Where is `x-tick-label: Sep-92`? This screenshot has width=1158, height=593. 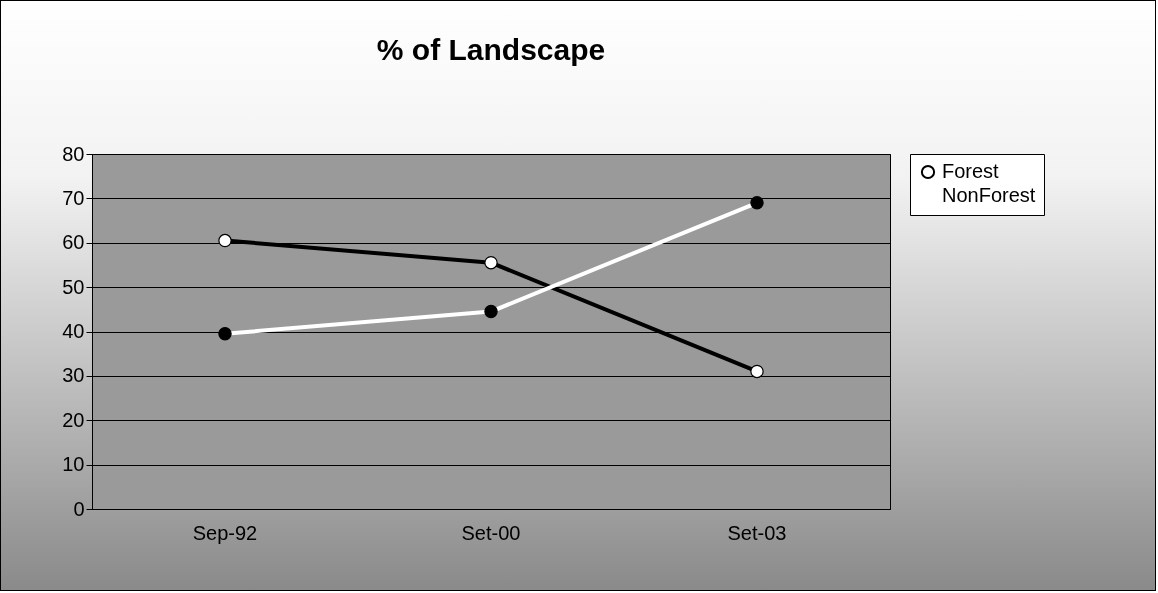 x-tick-label: Sep-92 is located at coordinates (225, 532).